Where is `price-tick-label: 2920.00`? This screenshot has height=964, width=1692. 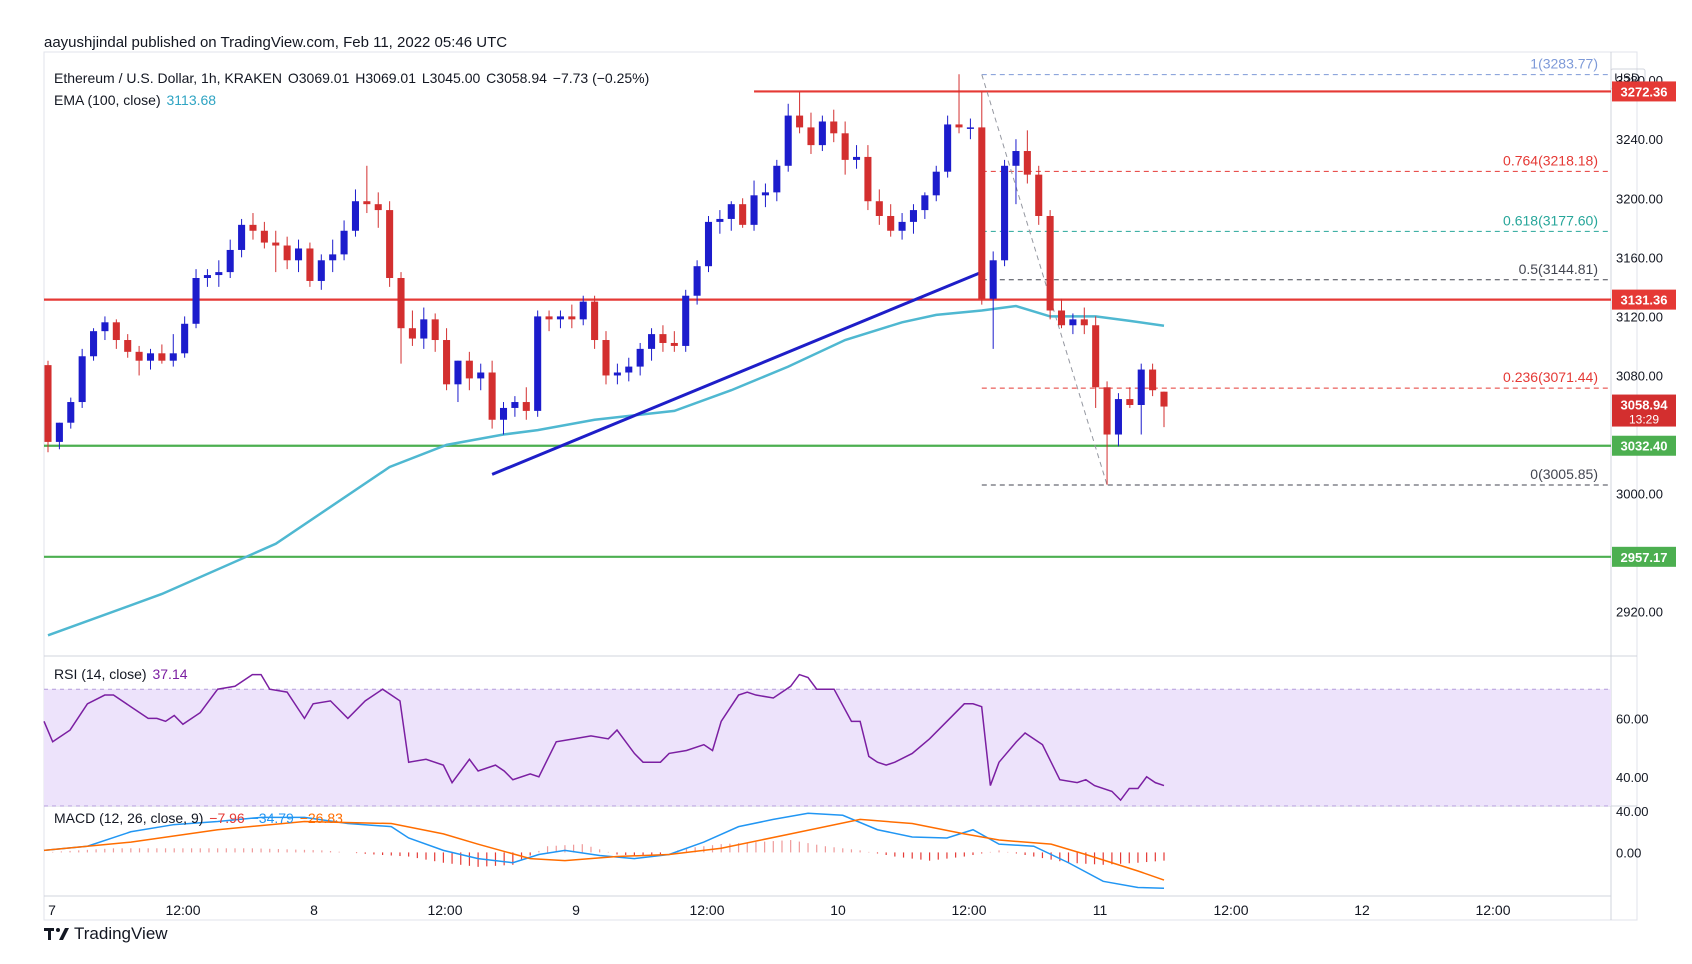 price-tick-label: 2920.00 is located at coordinates (1639, 612).